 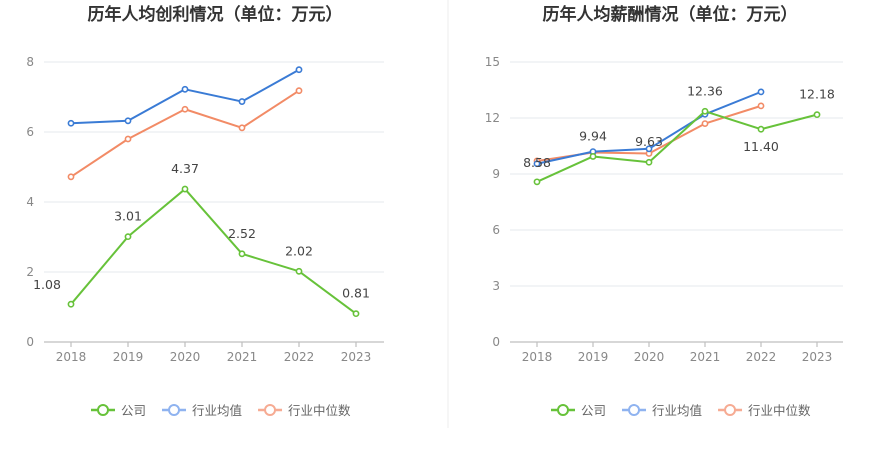 What do you see at coordinates (30, 272) in the screenshot?
I see `y-tick-label: 2` at bounding box center [30, 272].